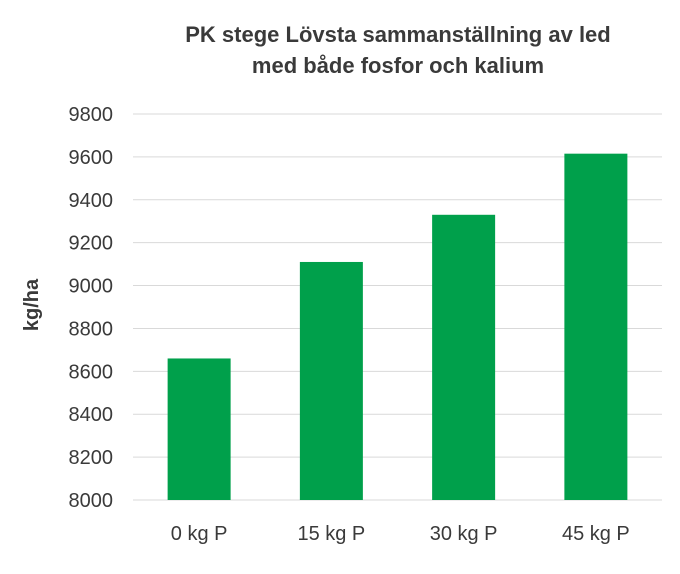 The width and height of the screenshot is (680, 574). Describe the element at coordinates (91, 287) in the screenshot. I see `y-tick-label: 9000` at that location.